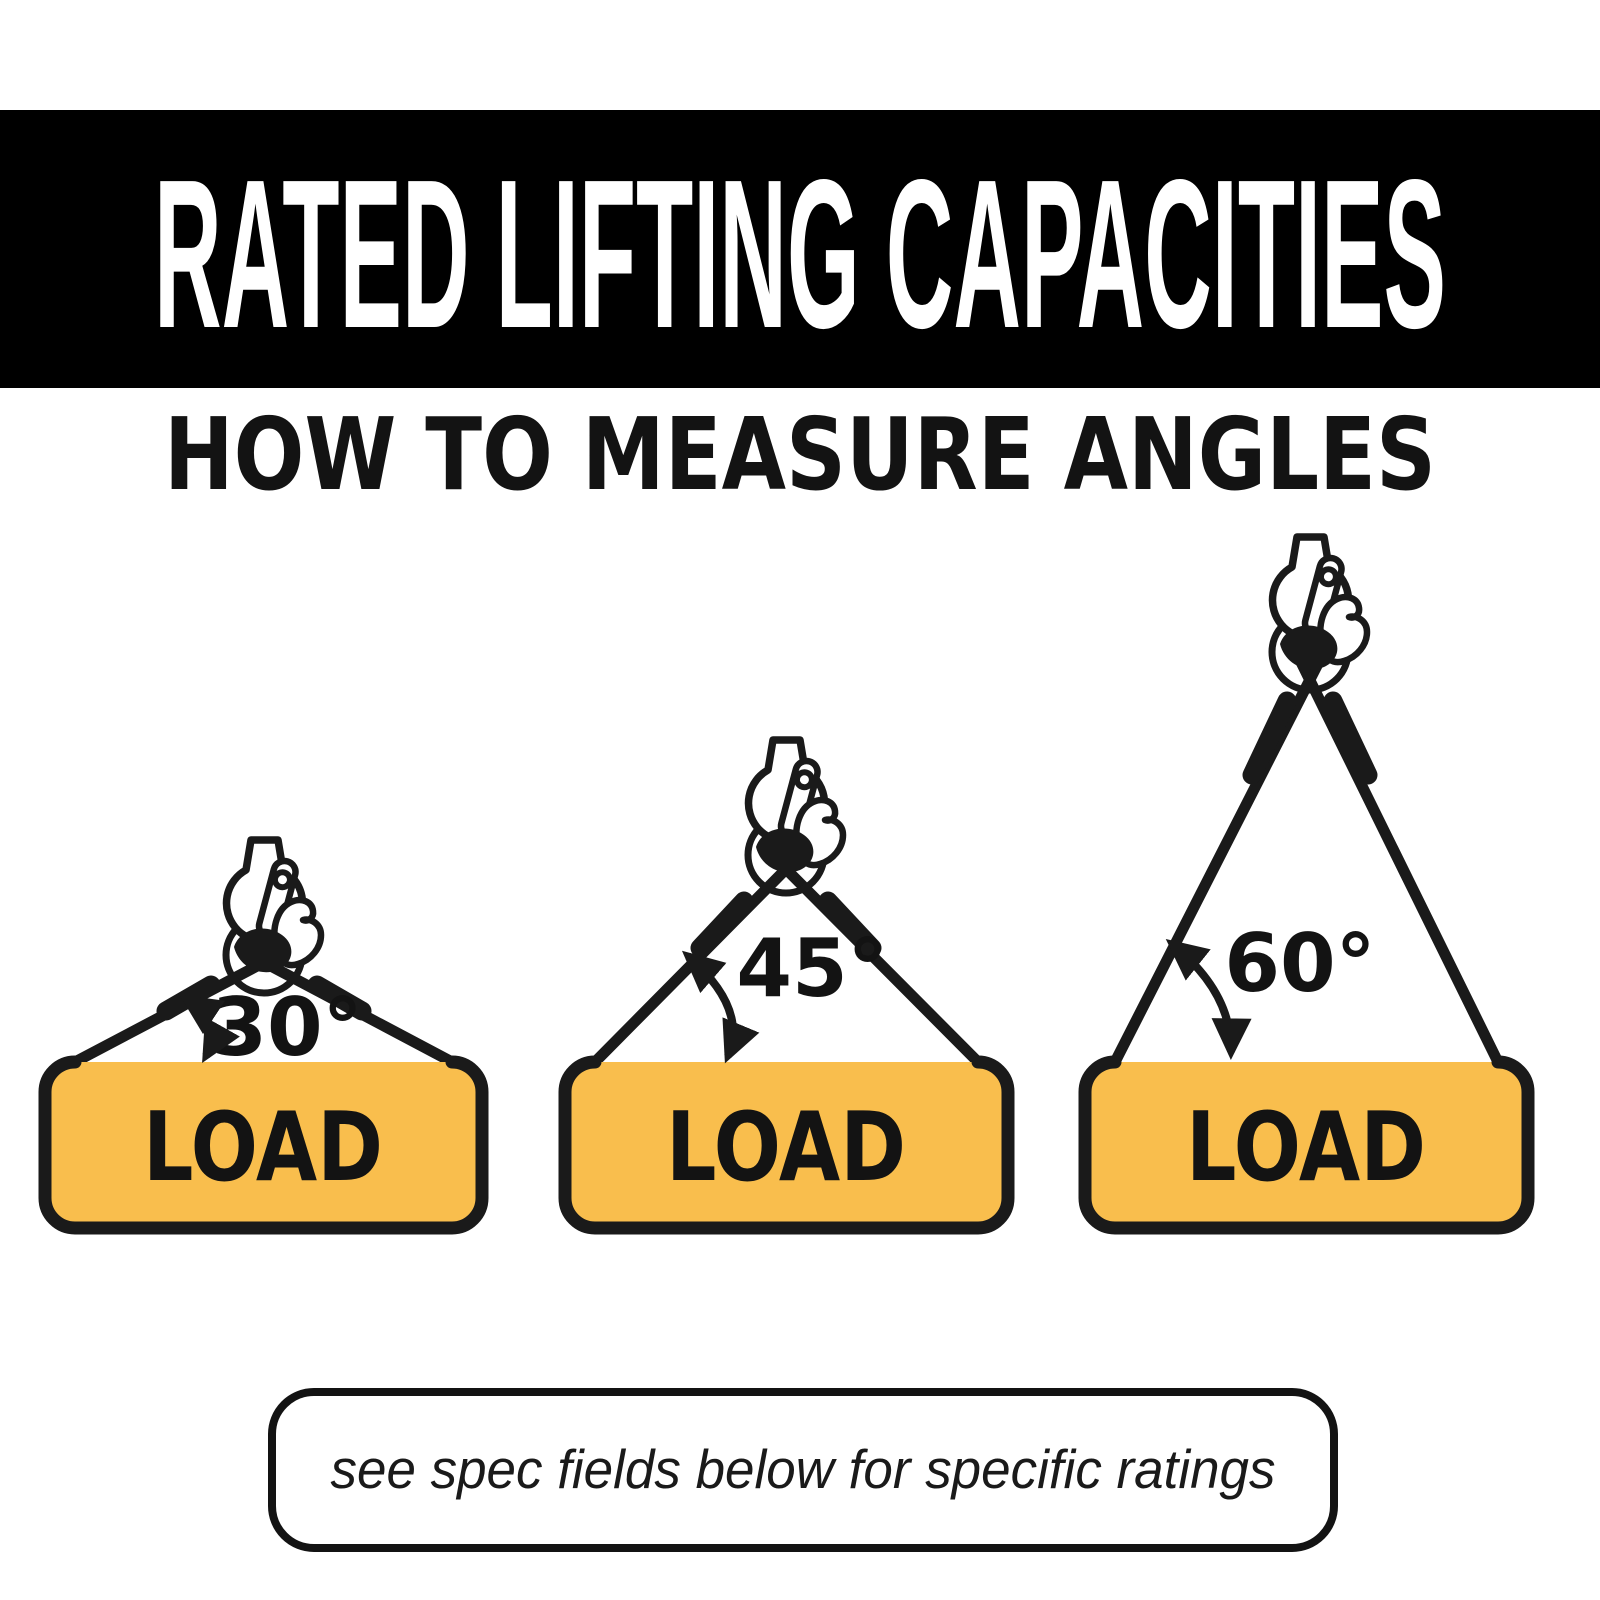  I want to click on angle-label: 45°, so click(811, 968).